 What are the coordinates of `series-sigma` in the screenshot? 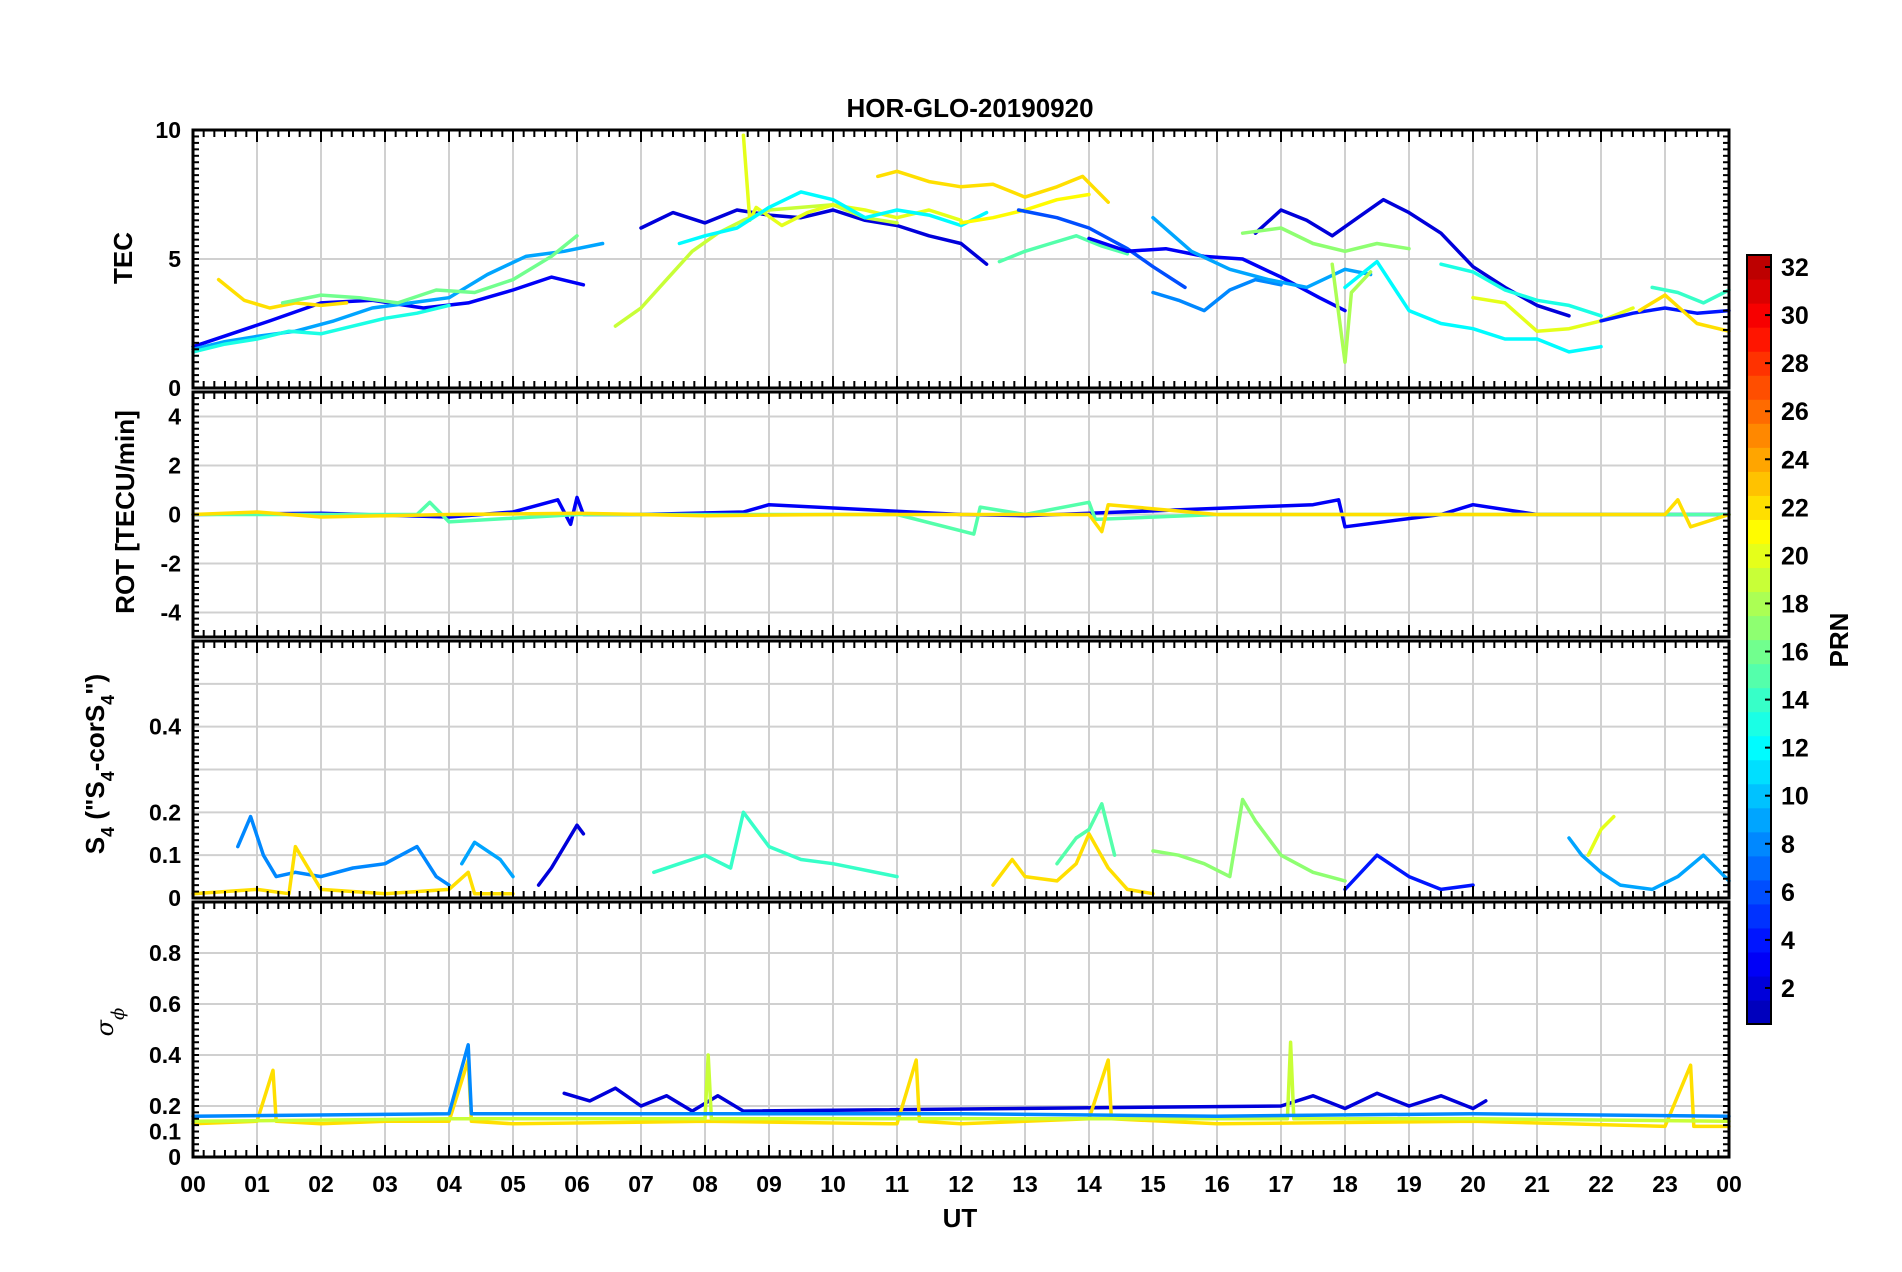 It's located at (961, 1084).